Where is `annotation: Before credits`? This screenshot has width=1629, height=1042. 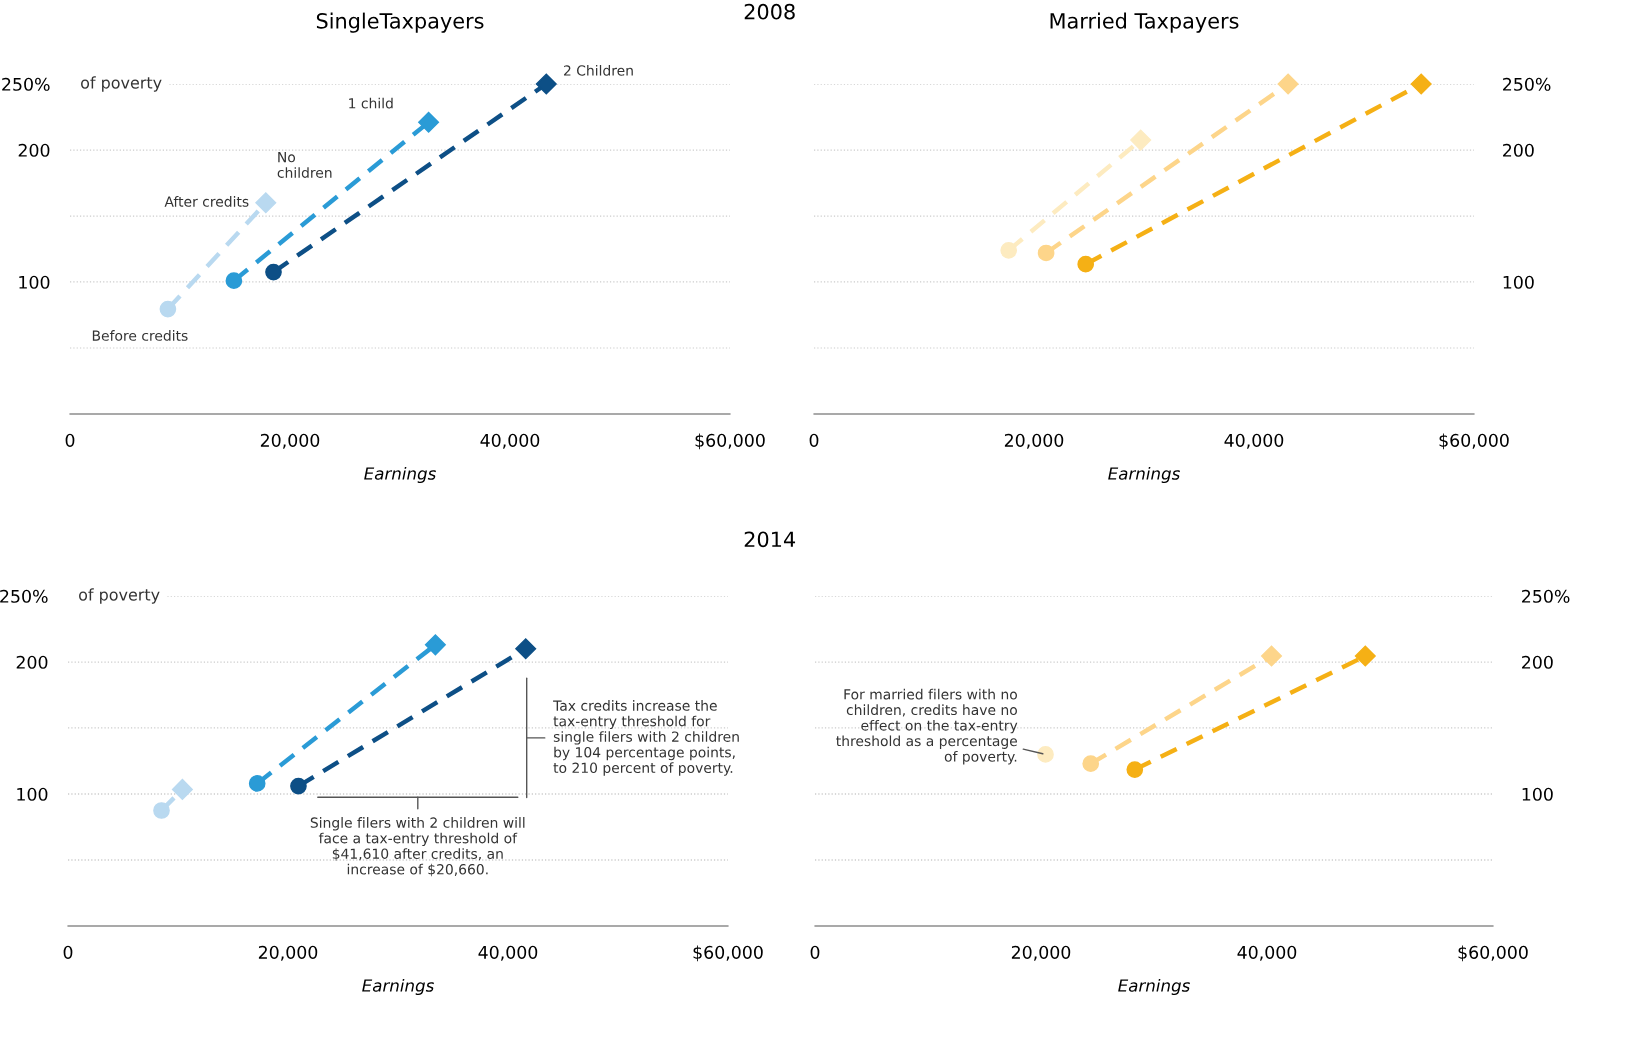 annotation: Before credits is located at coordinates (140, 335).